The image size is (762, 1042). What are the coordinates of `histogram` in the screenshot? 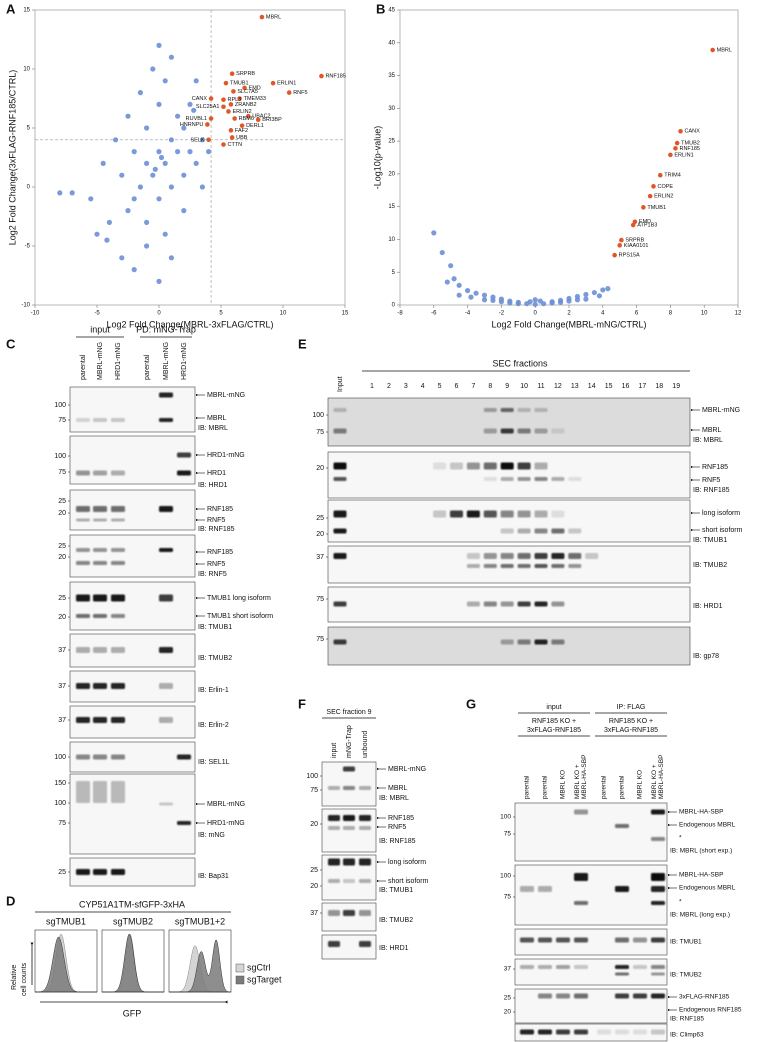 It's located at (200, 966).